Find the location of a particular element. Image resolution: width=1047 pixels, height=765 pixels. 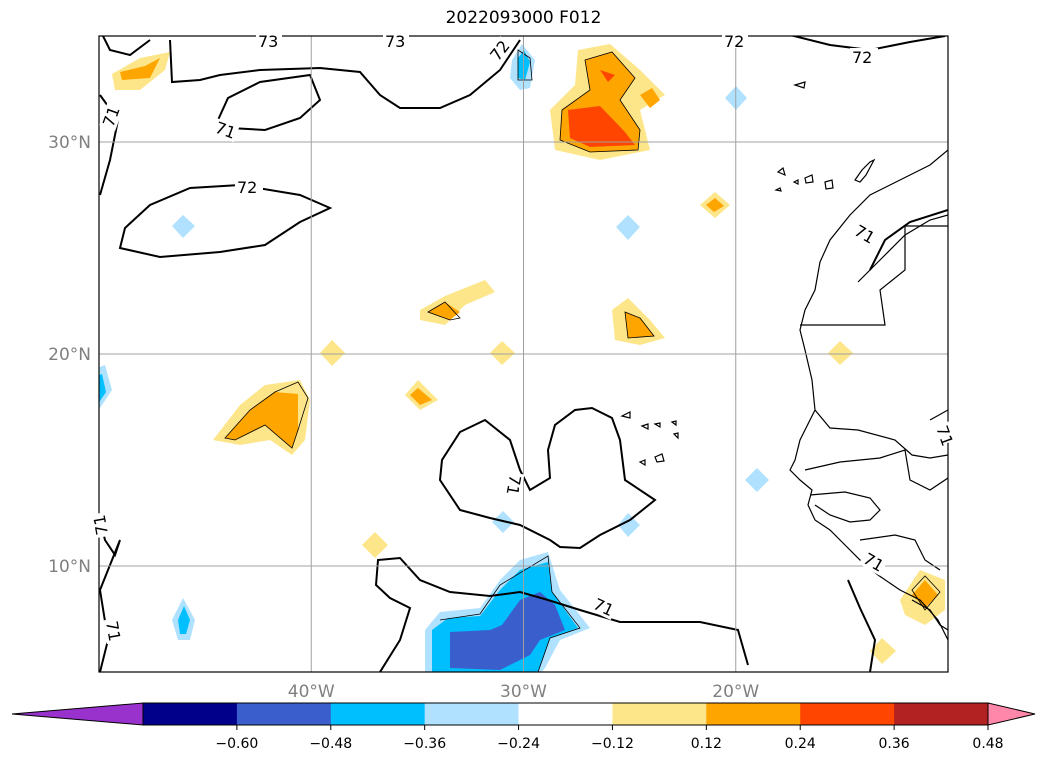

colorbar-frame is located at coordinates (565, 714).